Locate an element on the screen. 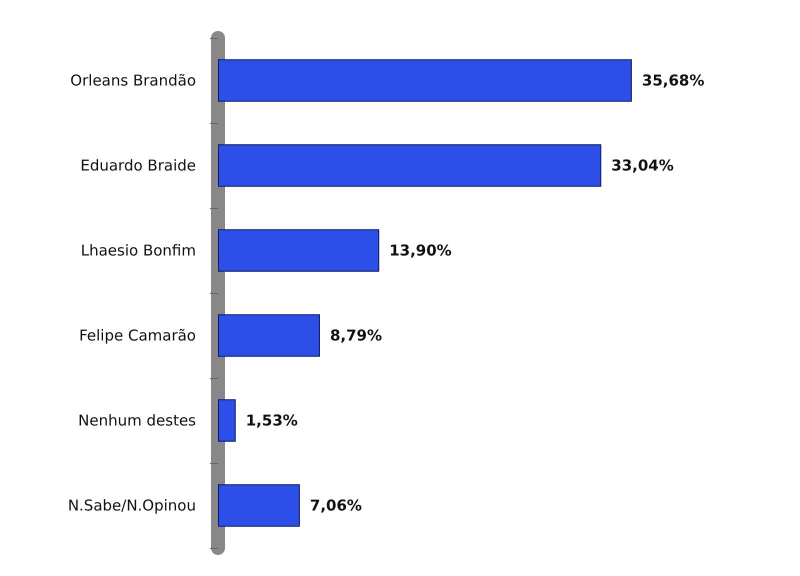  y-tick-label: Lhaesio Bonfim is located at coordinates (138, 251).